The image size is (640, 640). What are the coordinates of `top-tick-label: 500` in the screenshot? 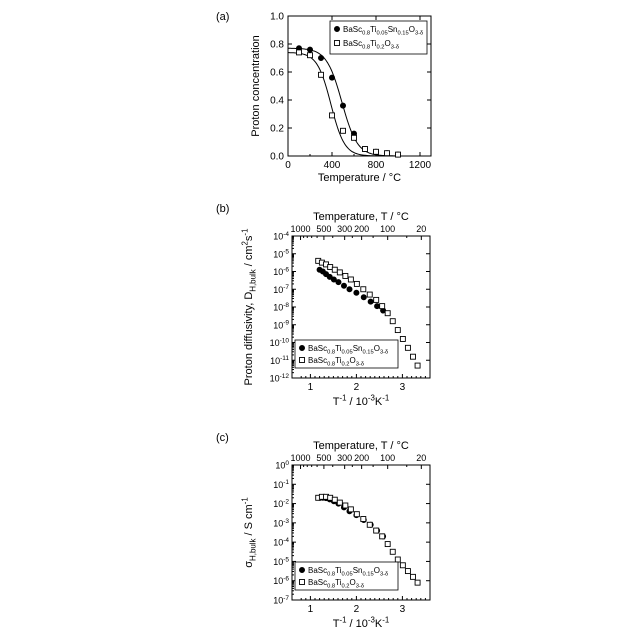 It's located at (323, 229).